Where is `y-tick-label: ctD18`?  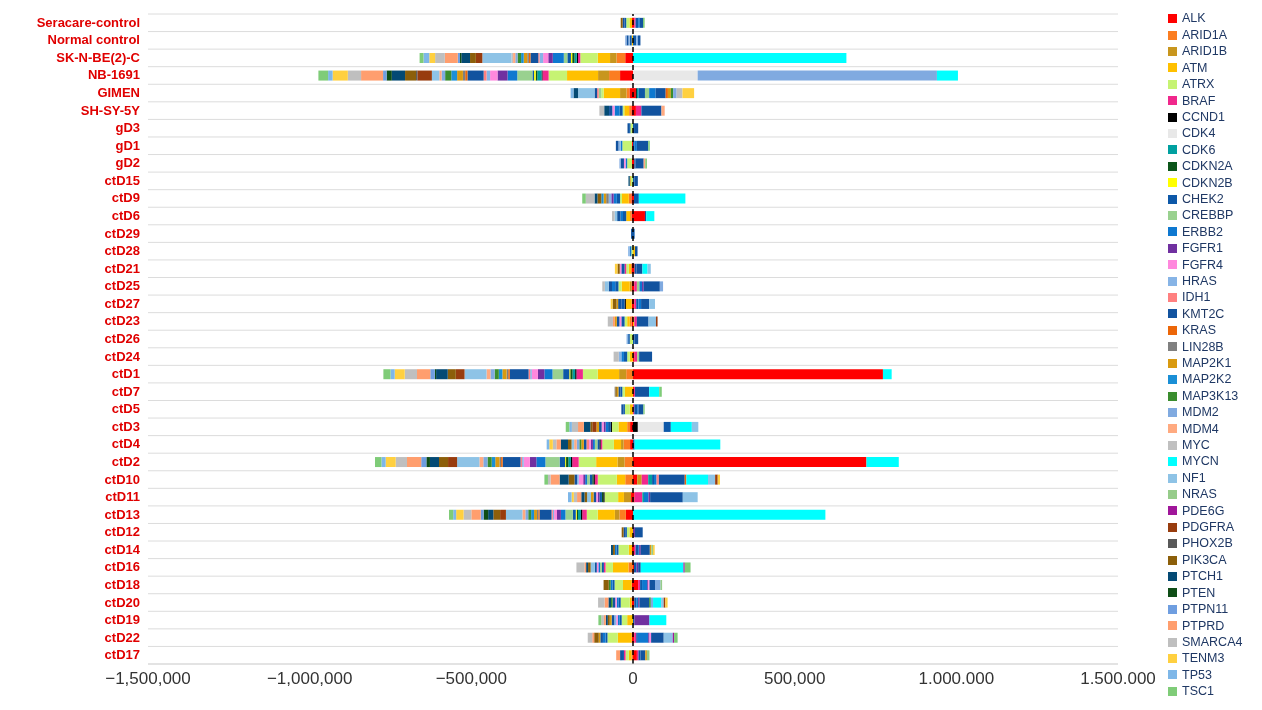 y-tick-label: ctD18 is located at coordinates (122, 584).